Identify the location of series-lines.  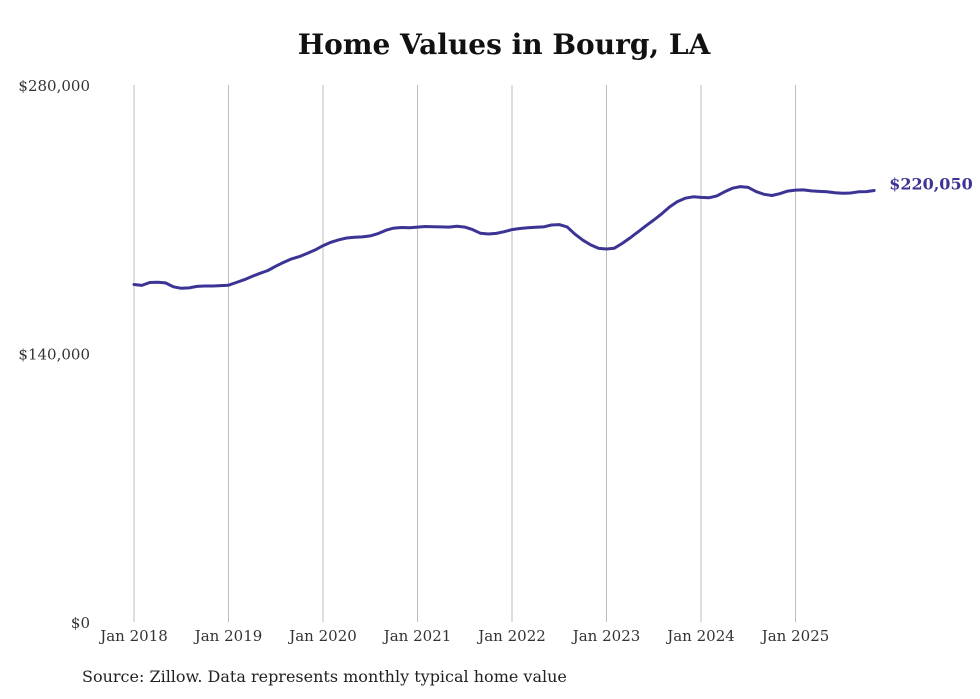
(504, 237).